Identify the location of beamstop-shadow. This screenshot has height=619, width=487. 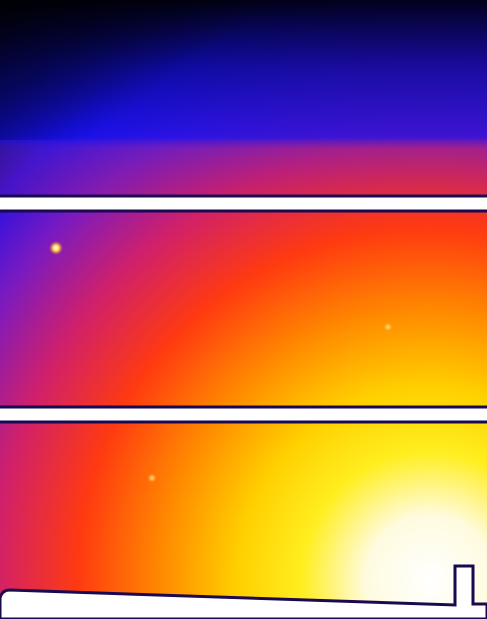
(243, 591).